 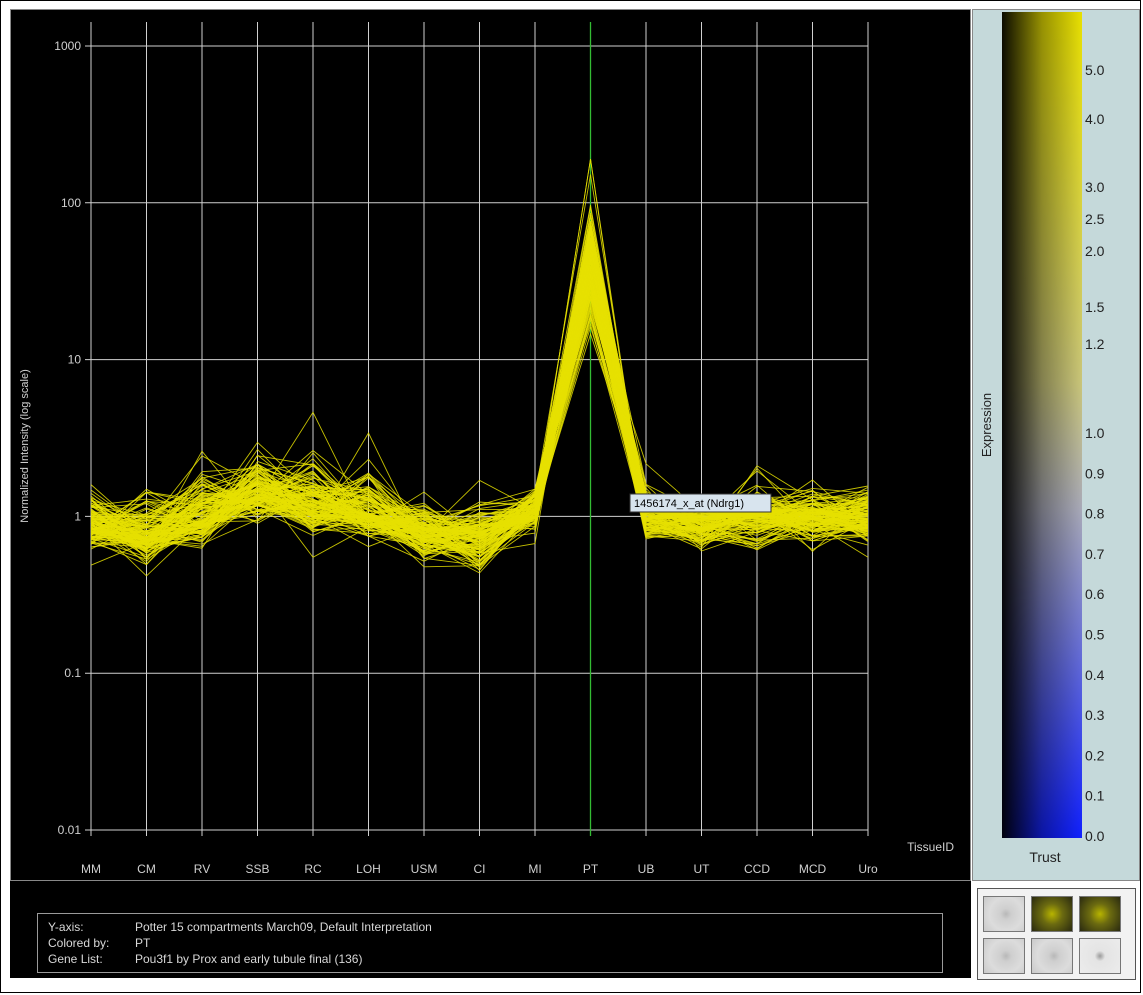 What do you see at coordinates (1095, 514) in the screenshot?
I see `legend-scale-label: 0.8` at bounding box center [1095, 514].